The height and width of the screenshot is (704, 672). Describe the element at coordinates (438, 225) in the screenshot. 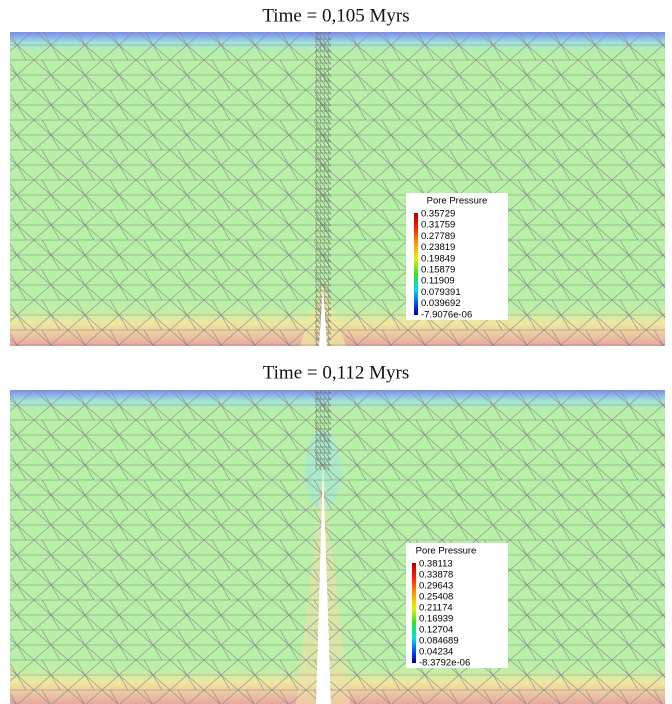

I see `legend-label: 0.31759` at that location.